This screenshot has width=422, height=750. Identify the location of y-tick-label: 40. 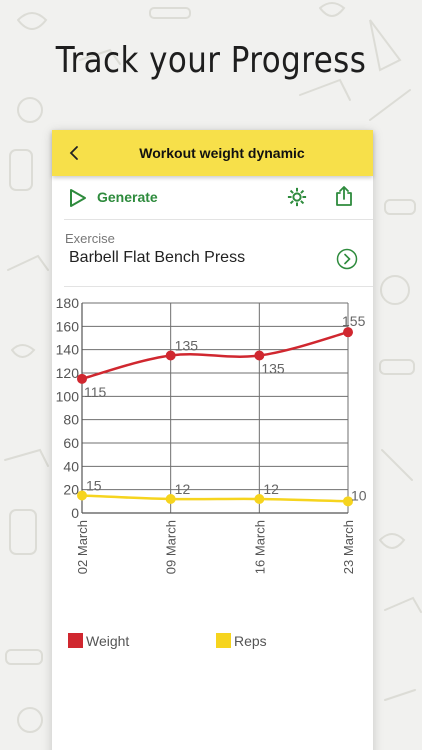
(71, 466).